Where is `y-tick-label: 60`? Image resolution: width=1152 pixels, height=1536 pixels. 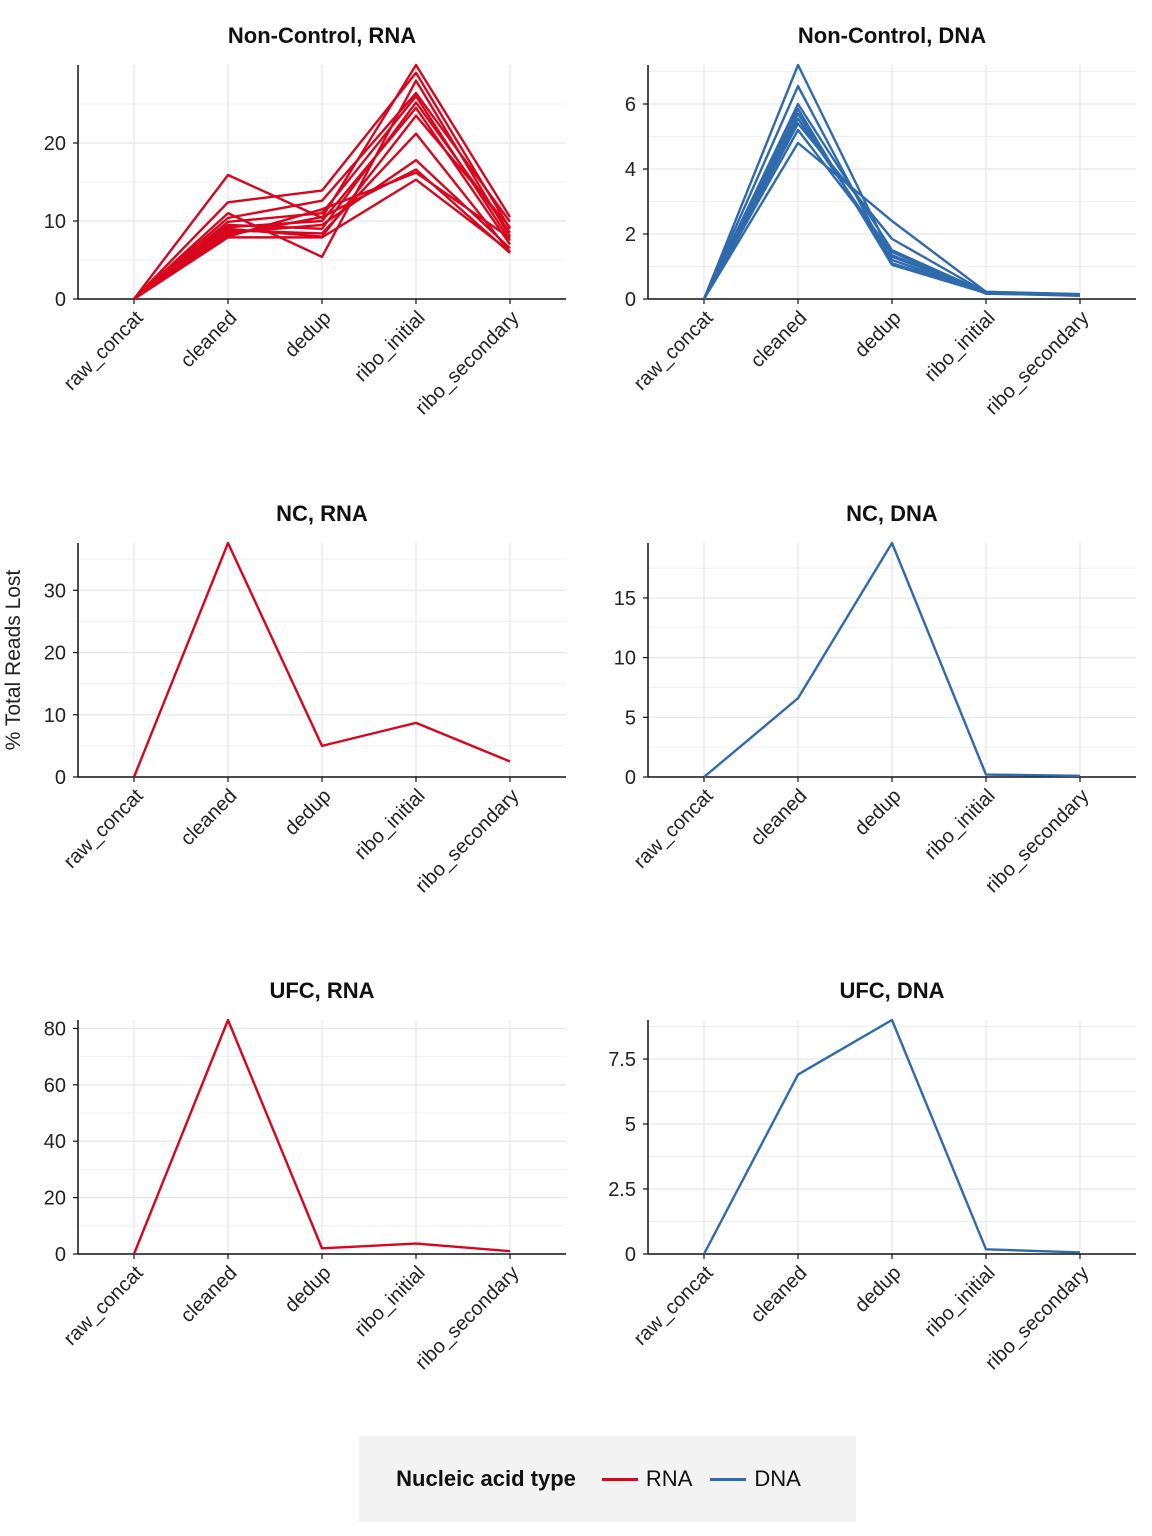 y-tick-label: 60 is located at coordinates (55, 1086).